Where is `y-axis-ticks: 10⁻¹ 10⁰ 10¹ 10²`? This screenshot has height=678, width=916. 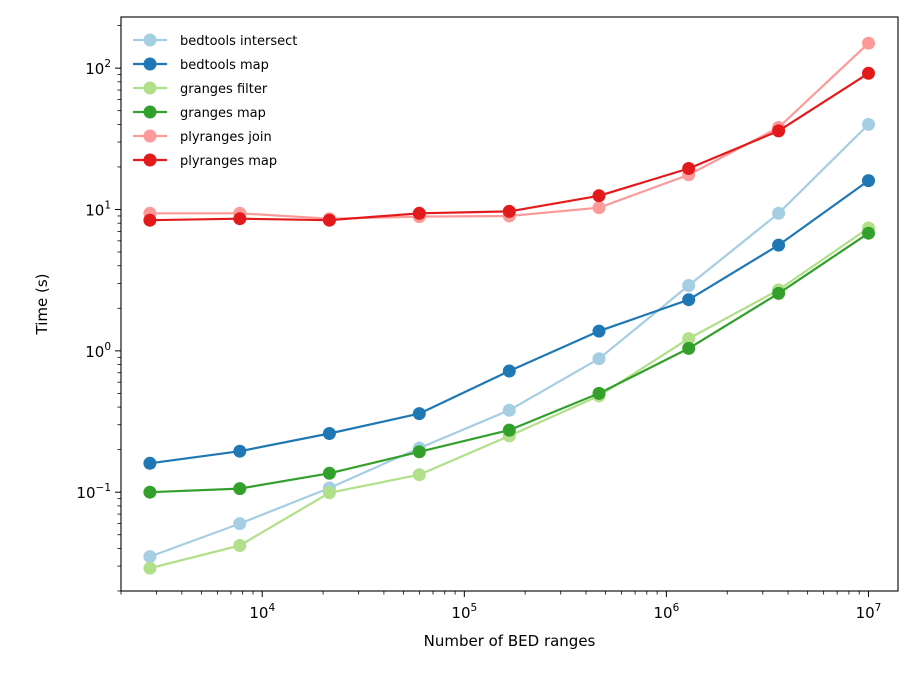 y-axis-ticks: 10⁻¹ 10⁰ 10¹ 10² is located at coordinates (98, 308).